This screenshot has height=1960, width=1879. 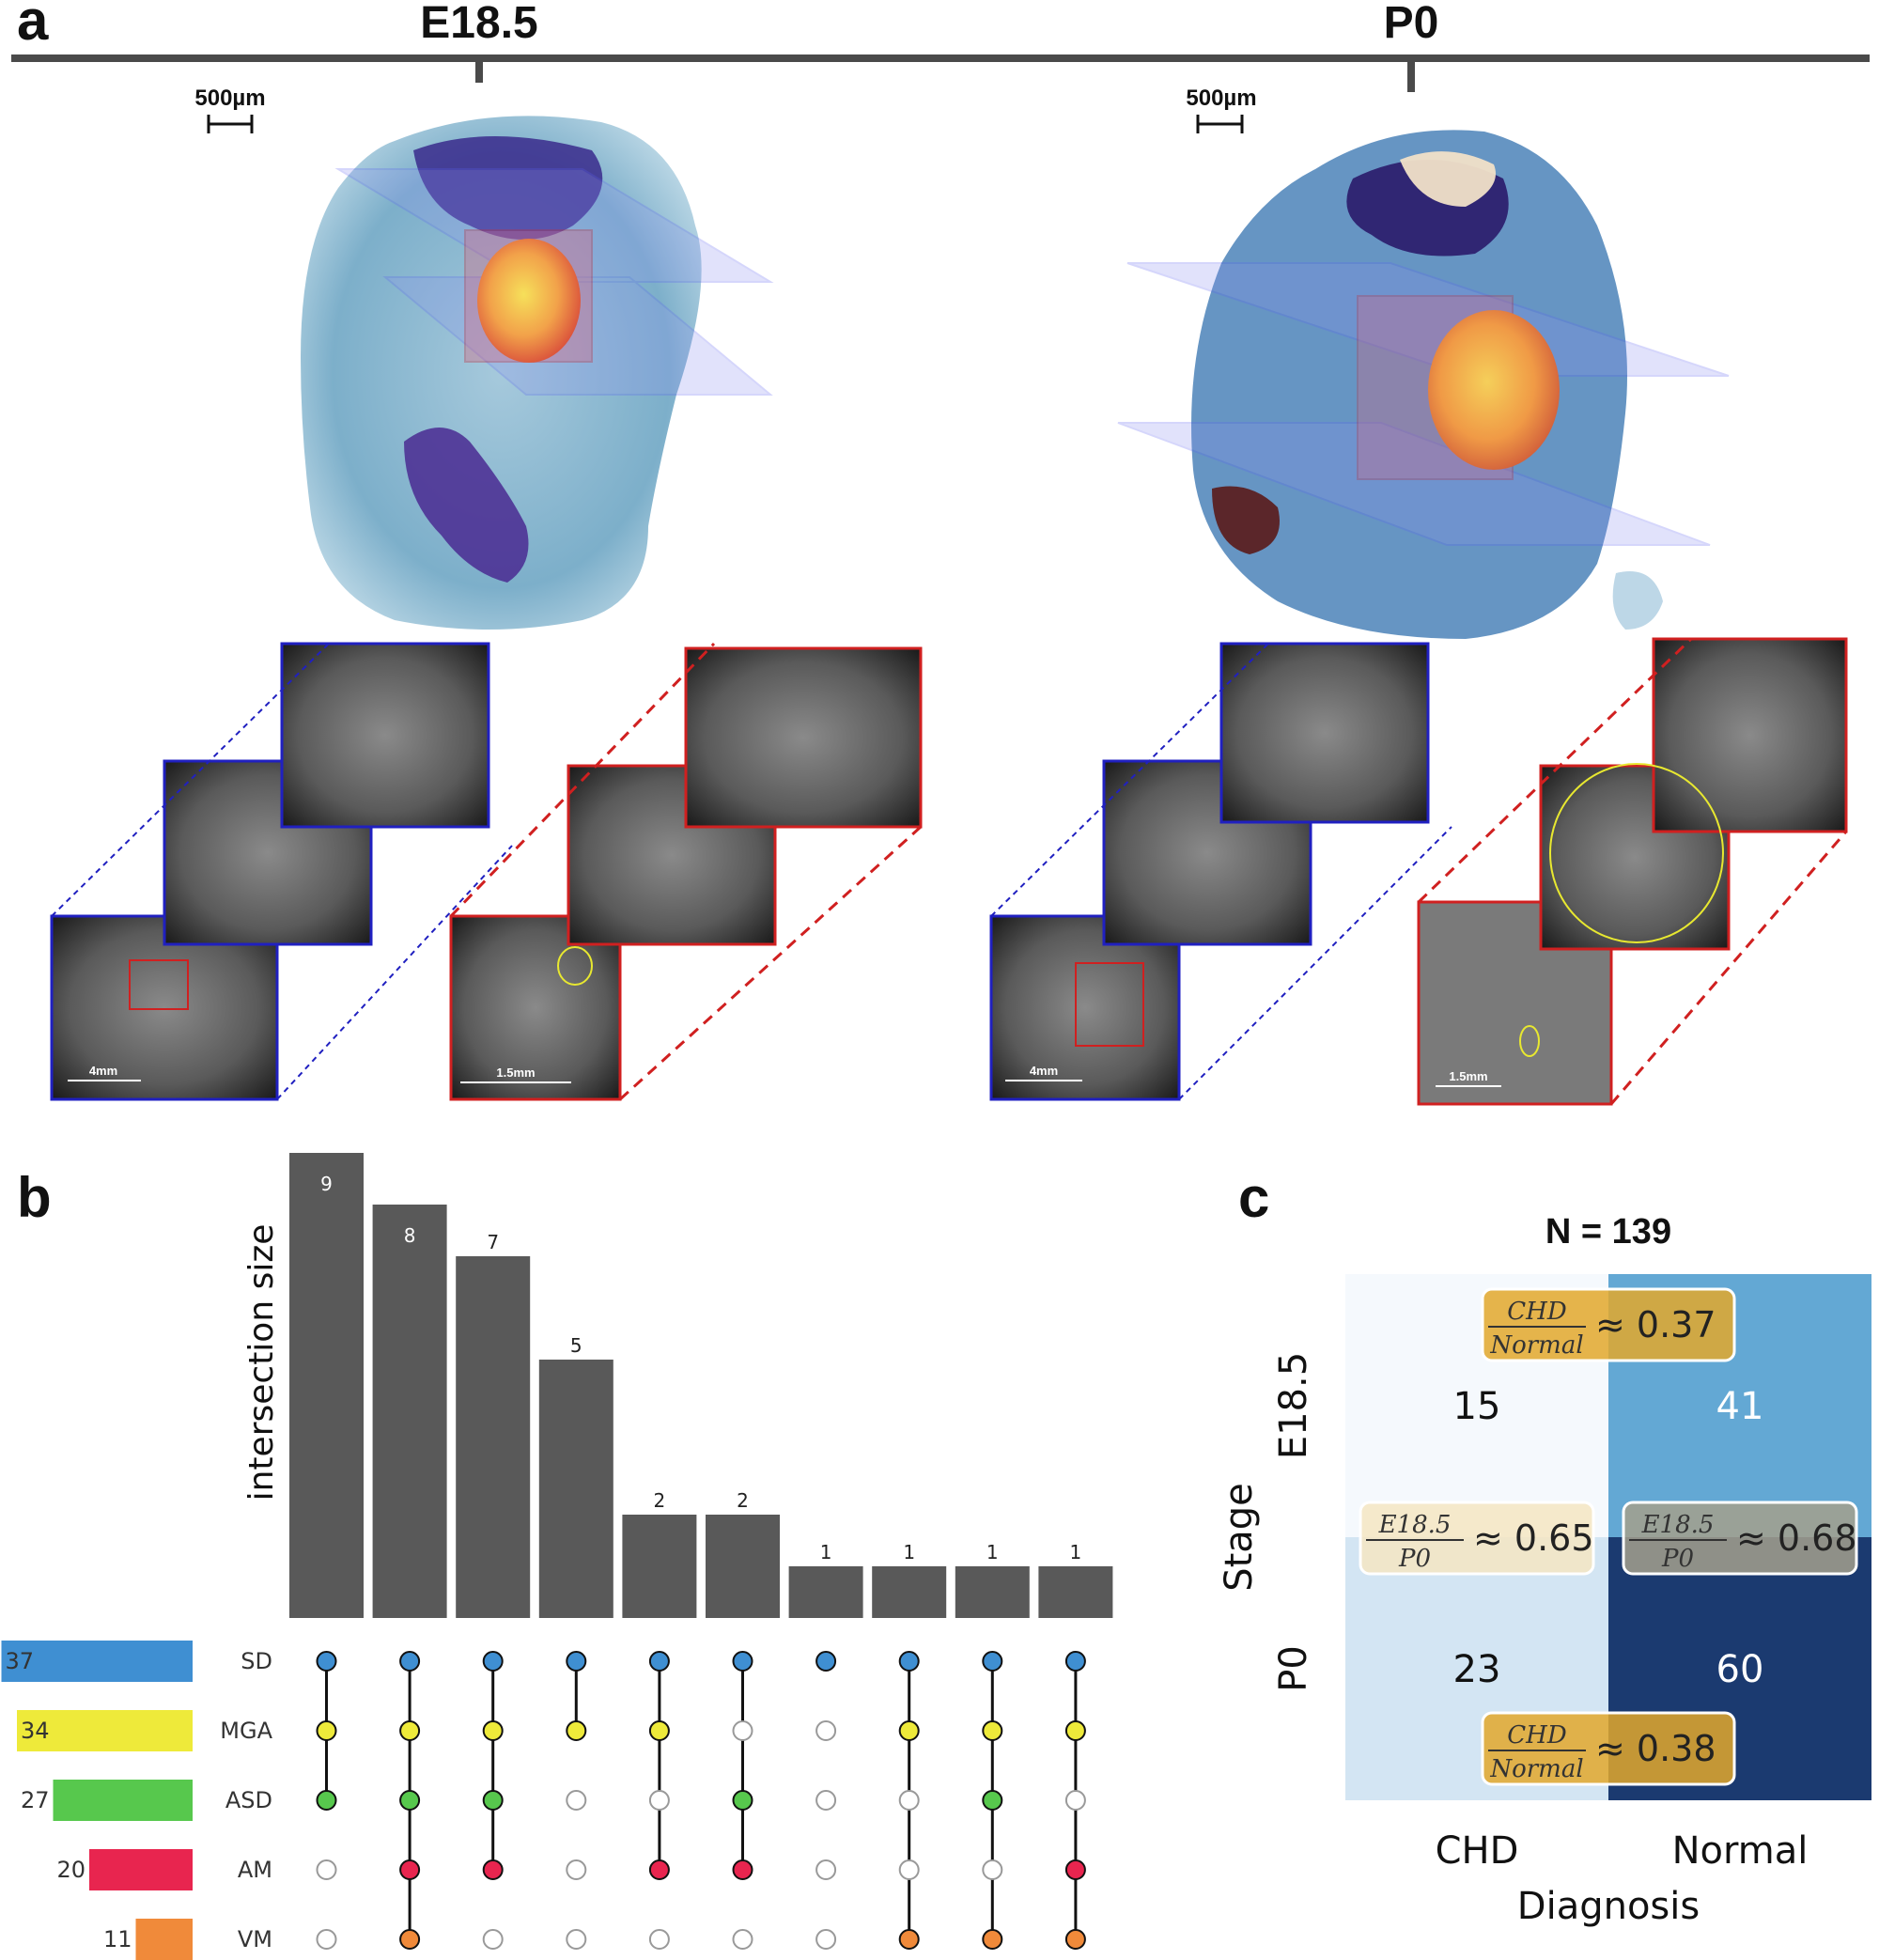 I want to click on ratio-annotation-box, so click(x=1477, y=1538).